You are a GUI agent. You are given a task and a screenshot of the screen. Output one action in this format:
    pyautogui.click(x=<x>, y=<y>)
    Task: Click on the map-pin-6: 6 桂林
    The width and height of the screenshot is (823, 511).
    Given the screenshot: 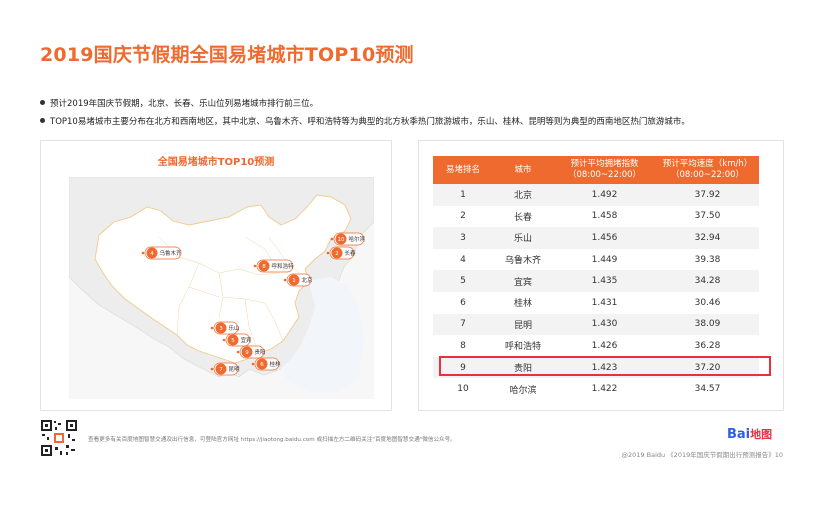 What is the action you would take?
    pyautogui.click(x=266, y=364)
    